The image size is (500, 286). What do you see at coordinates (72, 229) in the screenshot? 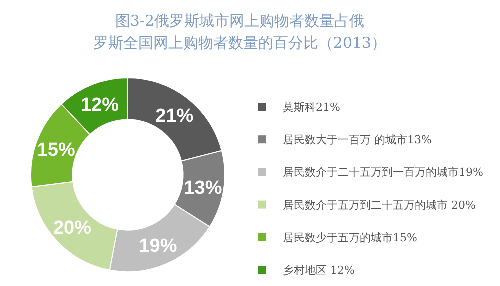
I see `data-label: 20%` at bounding box center [72, 229].